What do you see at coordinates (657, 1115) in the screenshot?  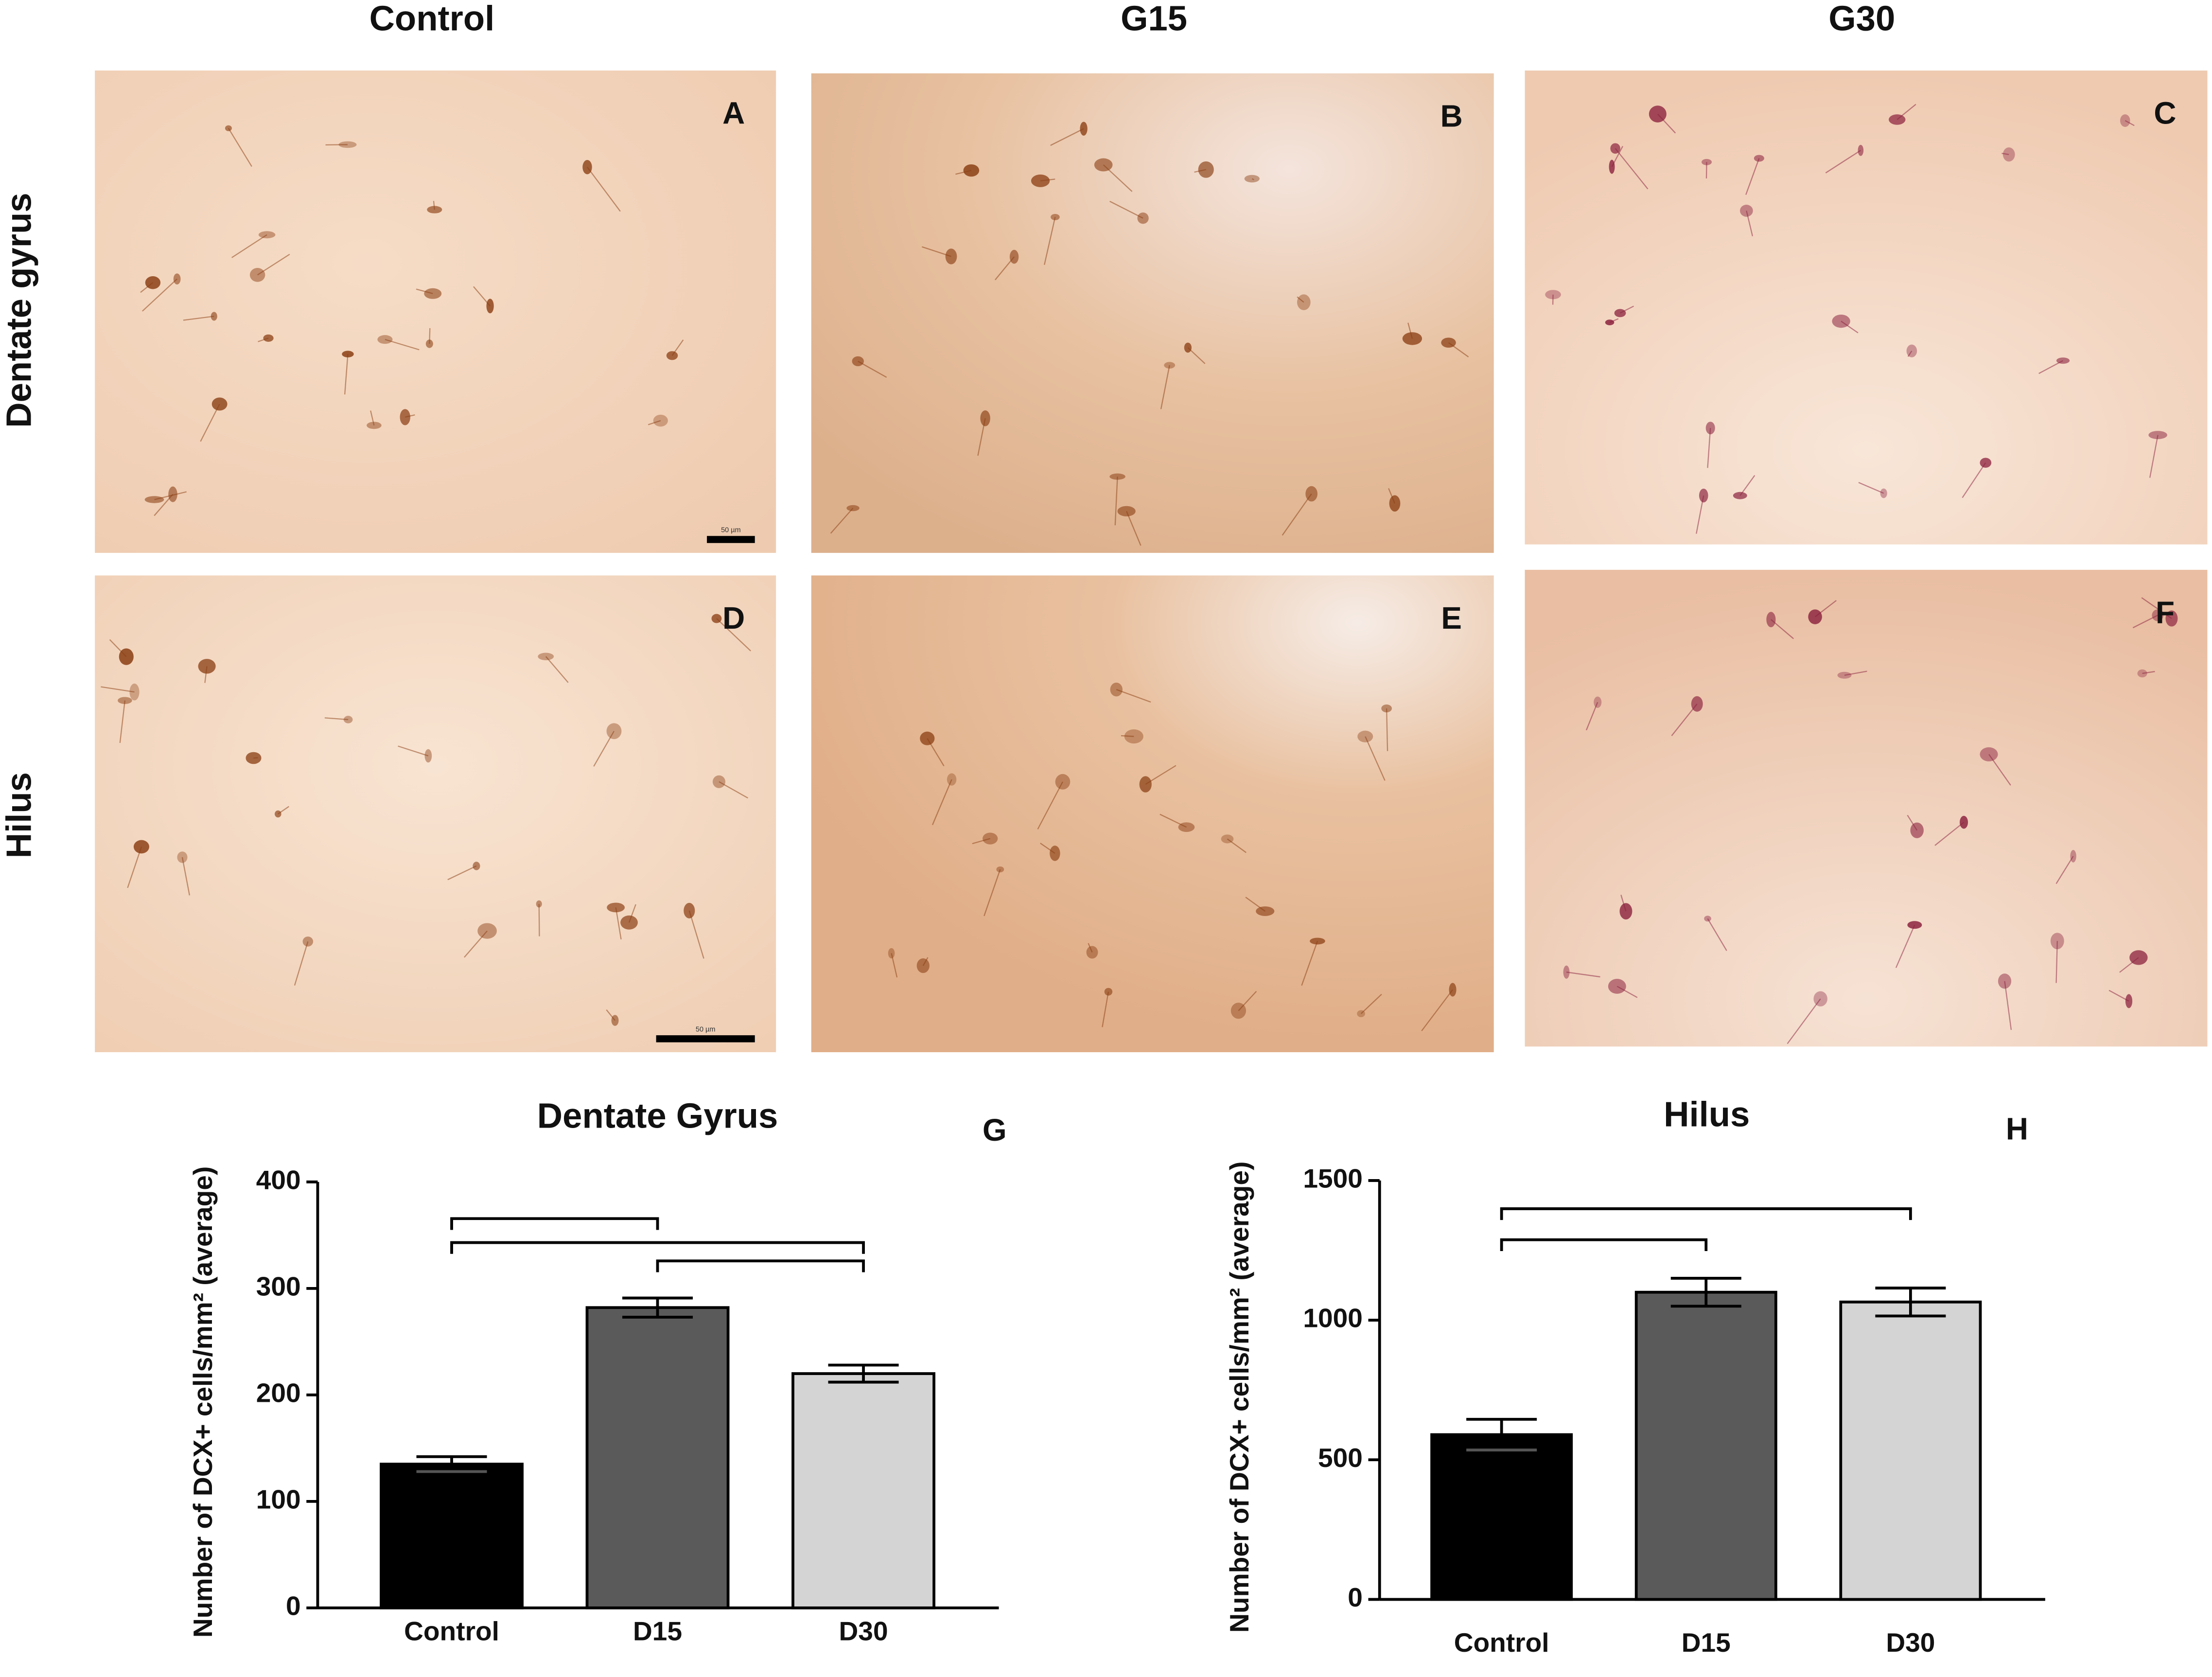 I see `chart-title: Dentate Gyrus` at bounding box center [657, 1115].